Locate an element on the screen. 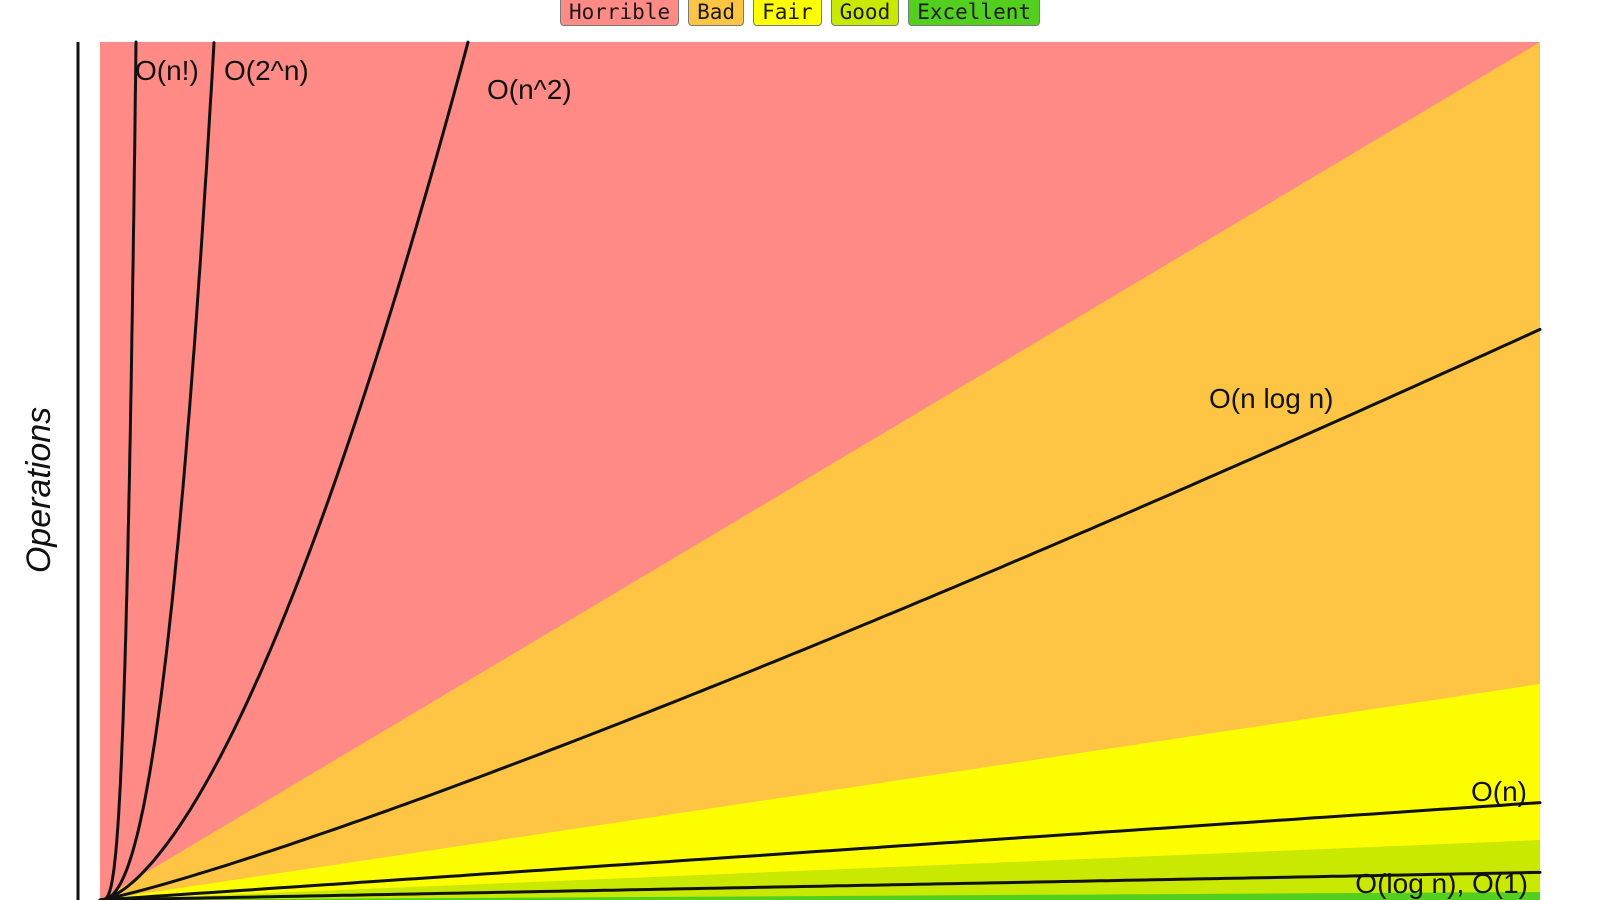 The width and height of the screenshot is (1600, 900). region-good is located at coordinates (820, 870).